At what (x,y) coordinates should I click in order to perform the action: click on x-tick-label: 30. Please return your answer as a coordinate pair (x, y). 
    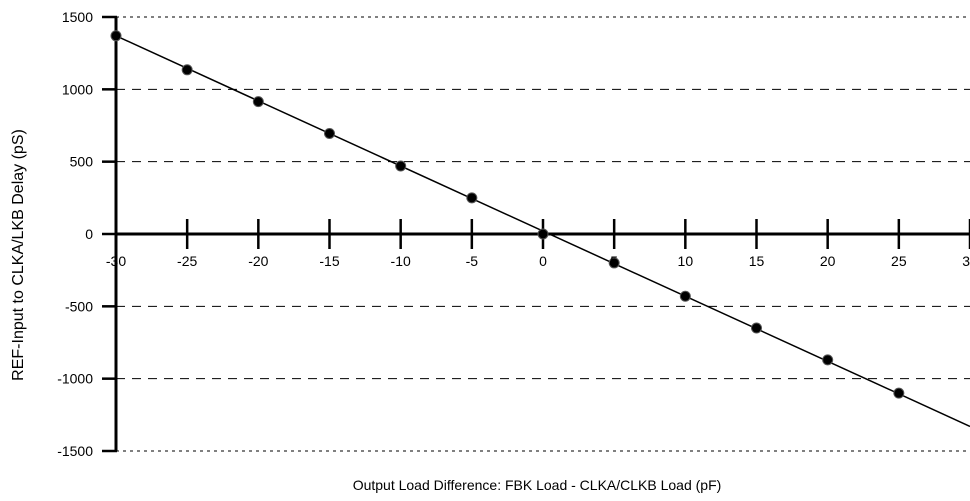
    Looking at the image, I should click on (966, 261).